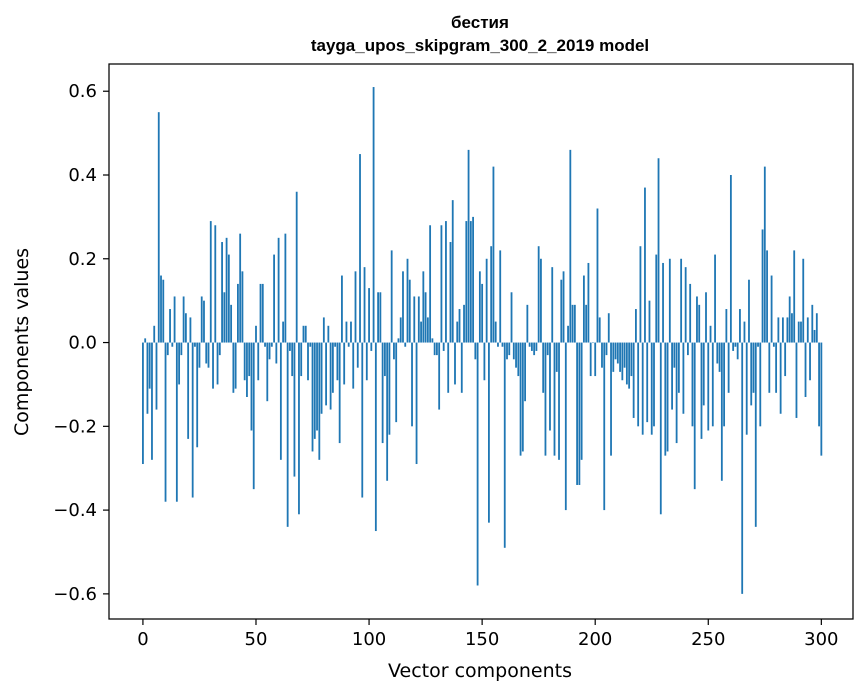 Image resolution: width=867 pixels, height=696 pixels. I want to click on x-axis-label: Vector components, so click(480, 671).